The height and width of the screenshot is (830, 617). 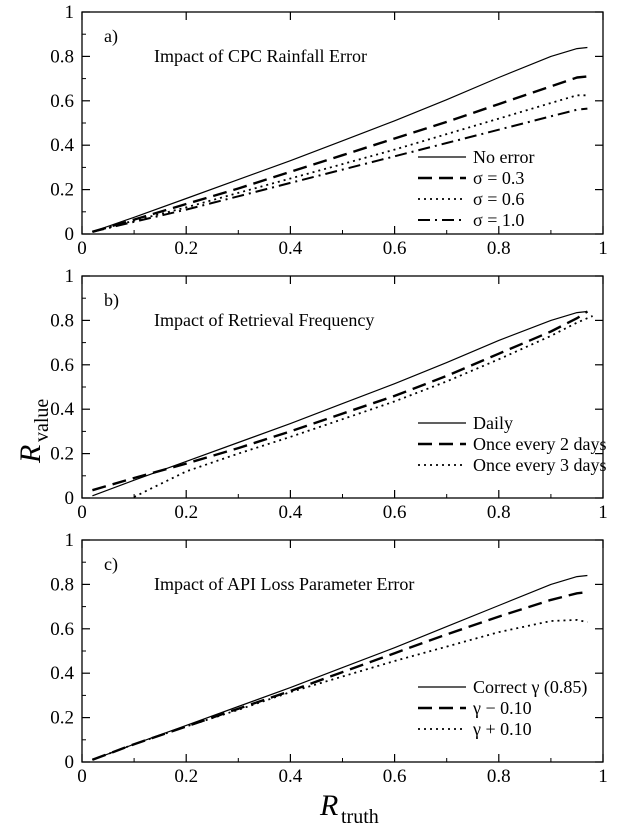 What do you see at coordinates (30, 454) in the screenshot?
I see `y-axis-label-main: R` at bounding box center [30, 454].